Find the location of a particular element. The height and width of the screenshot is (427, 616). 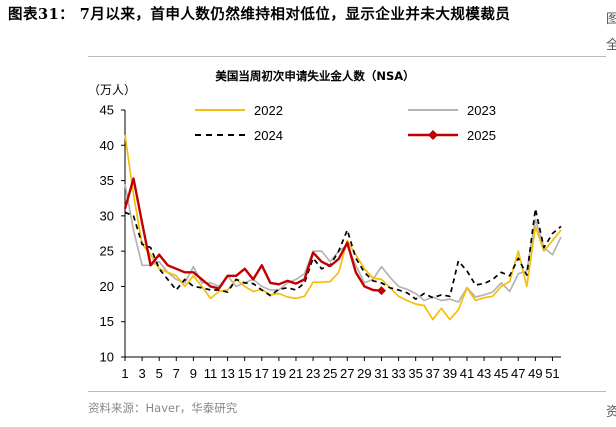

adjacent-figure-edge-text-top: 图 is located at coordinates (611, 19).